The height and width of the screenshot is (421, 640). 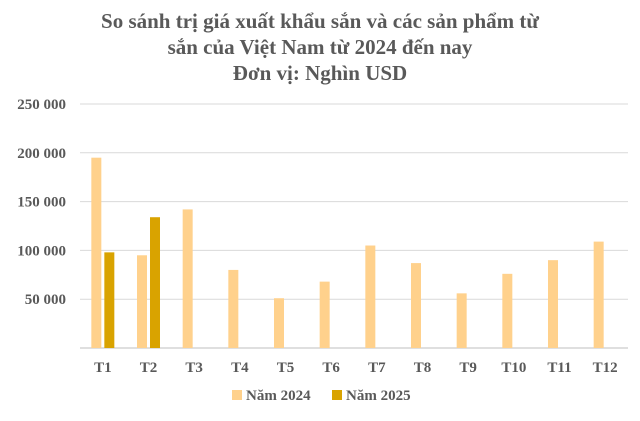 What do you see at coordinates (41, 105) in the screenshot?
I see `y-tick-label: 250 000` at bounding box center [41, 105].